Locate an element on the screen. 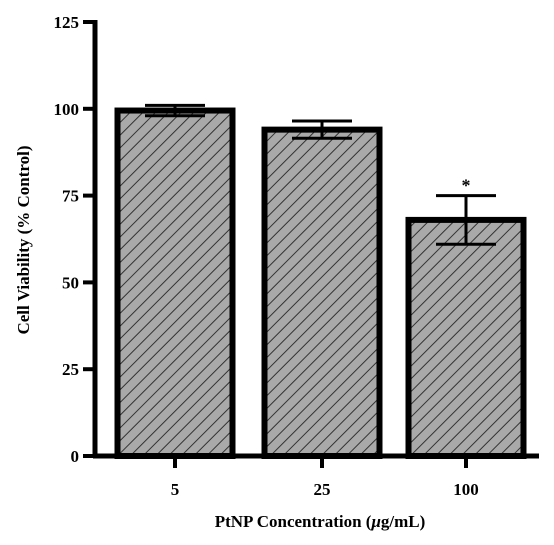 This screenshot has height=545, width=554. x-tick-label: 25 is located at coordinates (322, 489).